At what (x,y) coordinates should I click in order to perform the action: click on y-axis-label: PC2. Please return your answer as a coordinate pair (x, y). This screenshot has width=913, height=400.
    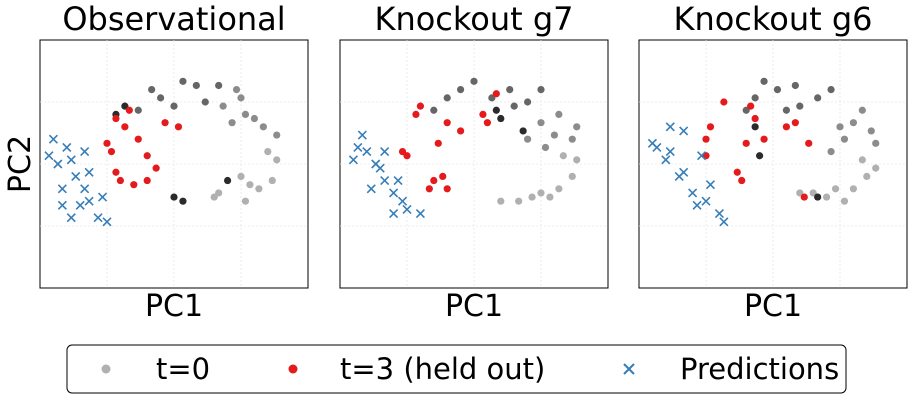
    Looking at the image, I should click on (20, 164).